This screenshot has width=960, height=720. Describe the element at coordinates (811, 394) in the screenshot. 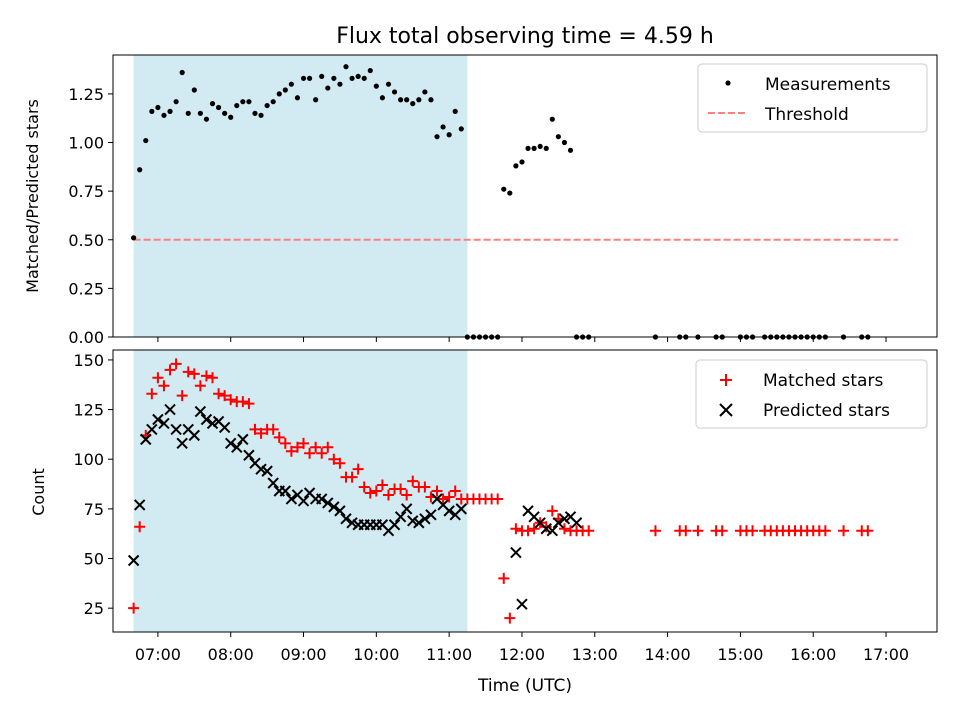

I see `legend-counts-box` at that location.